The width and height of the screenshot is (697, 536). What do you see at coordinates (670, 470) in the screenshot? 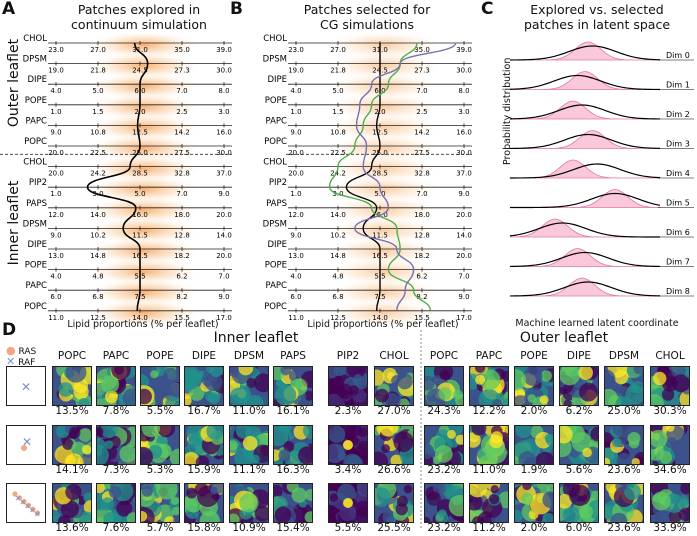
I see `panel-d-percentage: 34.6%` at bounding box center [670, 470].